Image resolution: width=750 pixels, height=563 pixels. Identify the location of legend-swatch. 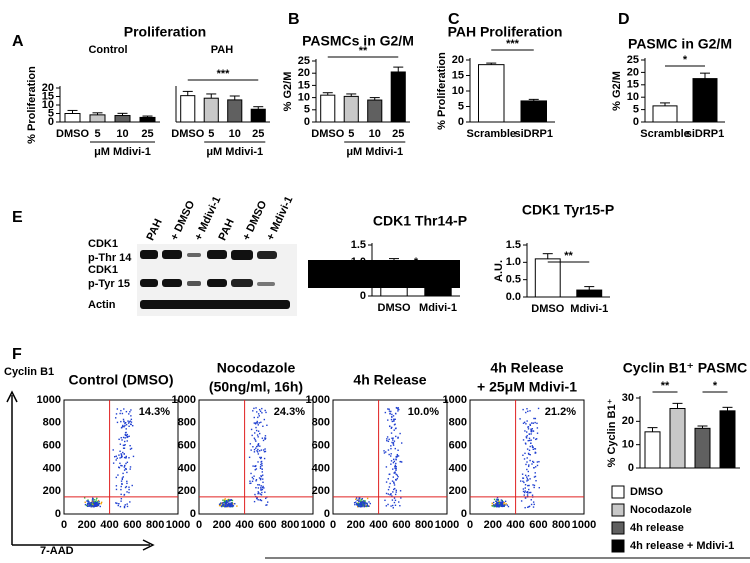
(618, 546).